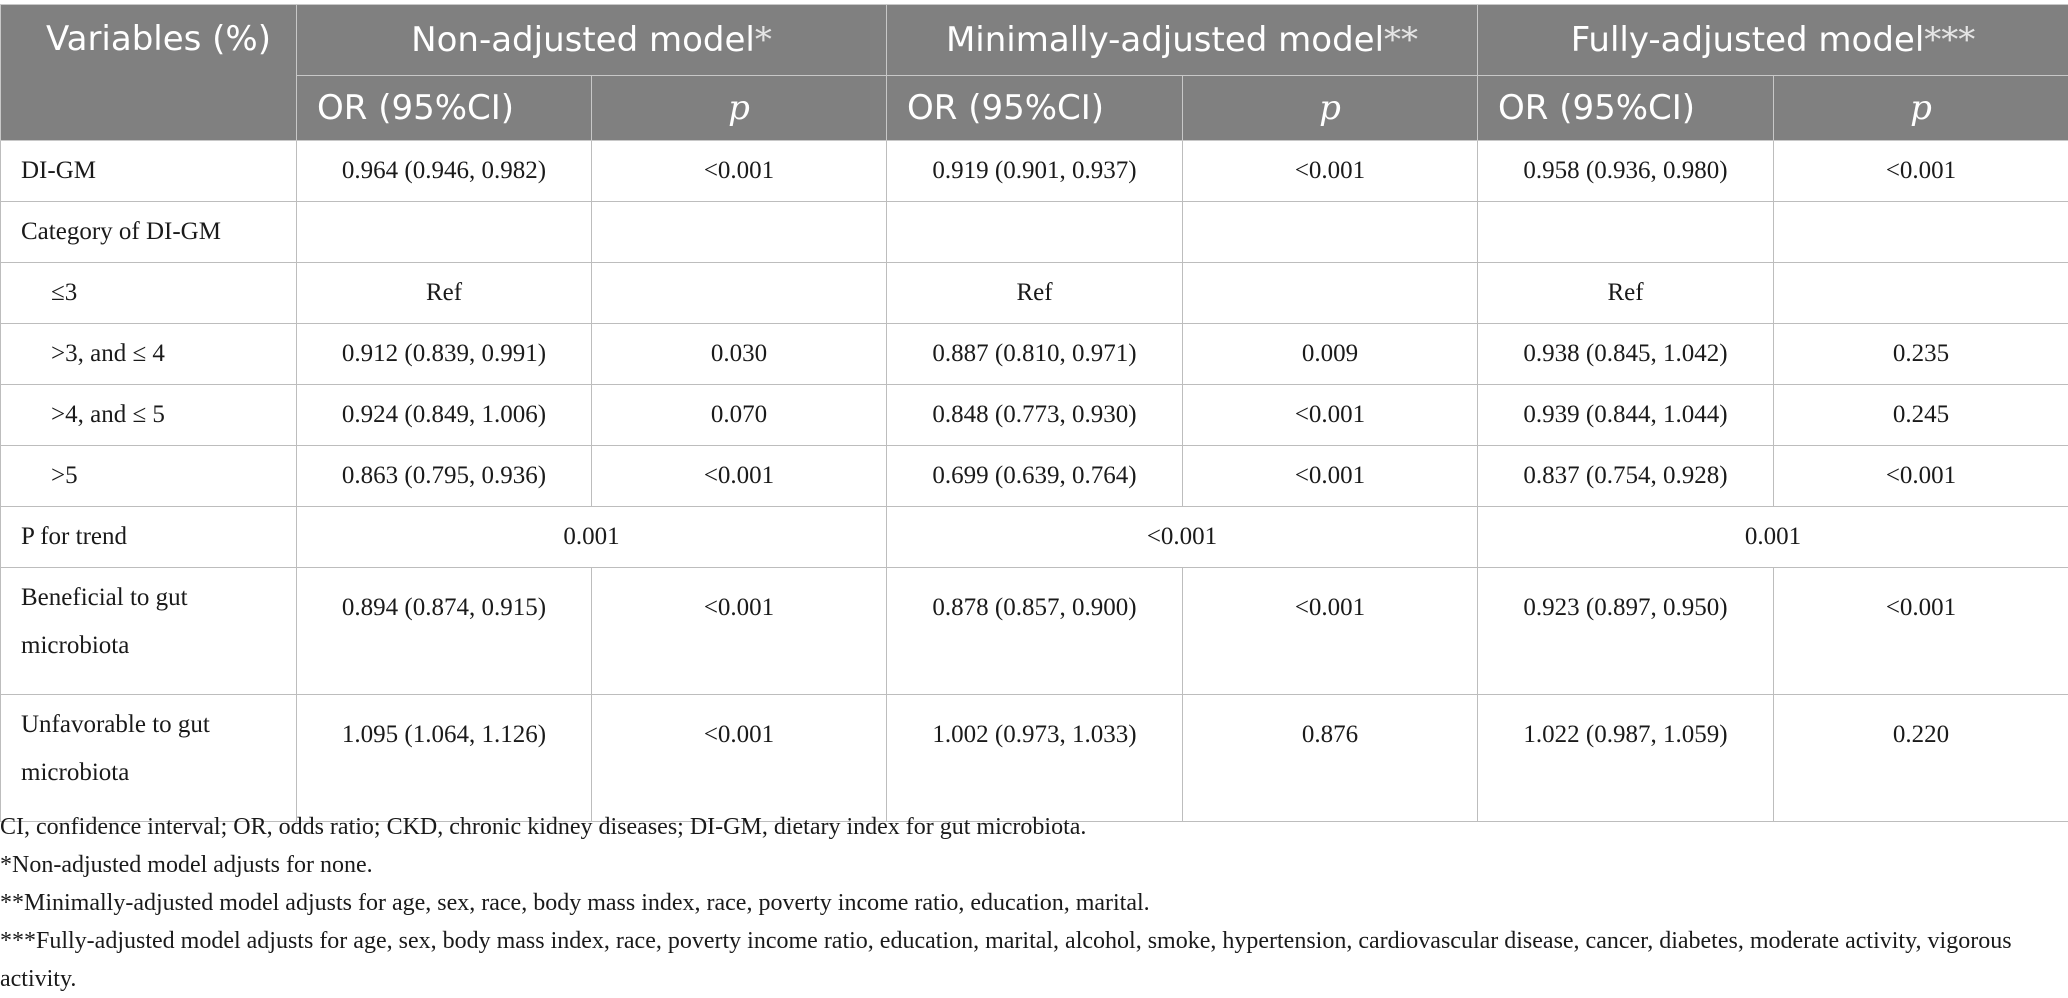 The image size is (2068, 998). Describe the element at coordinates (148, 354) in the screenshot. I see `row-label: >3, and ≤ 4` at that location.